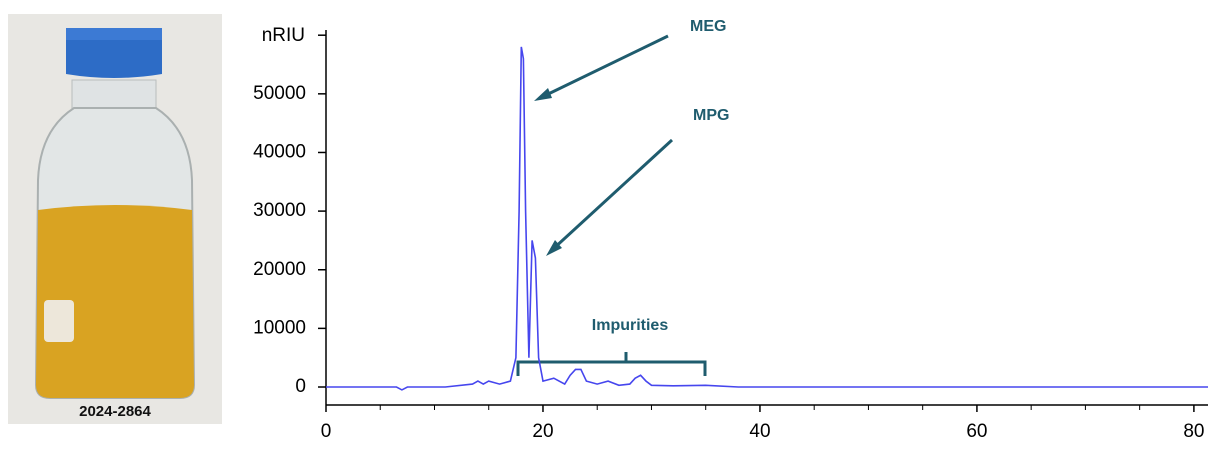 The image size is (1208, 449). Describe the element at coordinates (115, 411) in the screenshot. I see `photo-label: 2024-2864` at that location.